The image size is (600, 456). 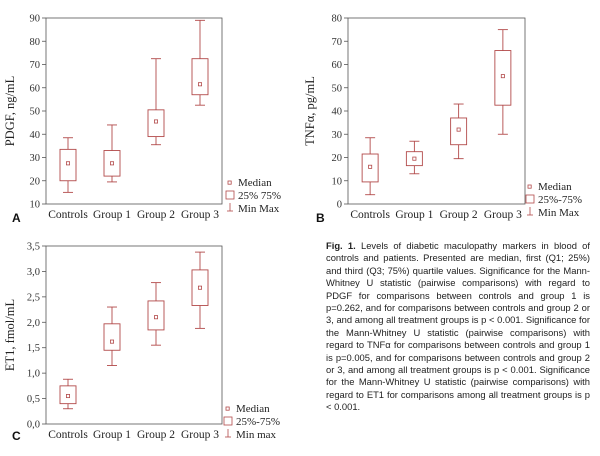 I want to click on panel-label: A, so click(x=16, y=218).